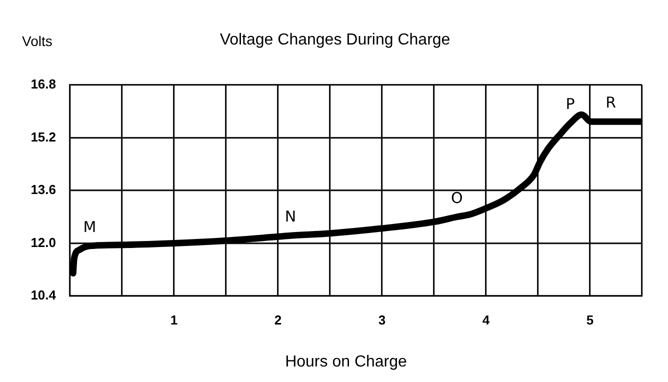 The image size is (668, 382). I want to click on annotation: O, so click(456, 197).